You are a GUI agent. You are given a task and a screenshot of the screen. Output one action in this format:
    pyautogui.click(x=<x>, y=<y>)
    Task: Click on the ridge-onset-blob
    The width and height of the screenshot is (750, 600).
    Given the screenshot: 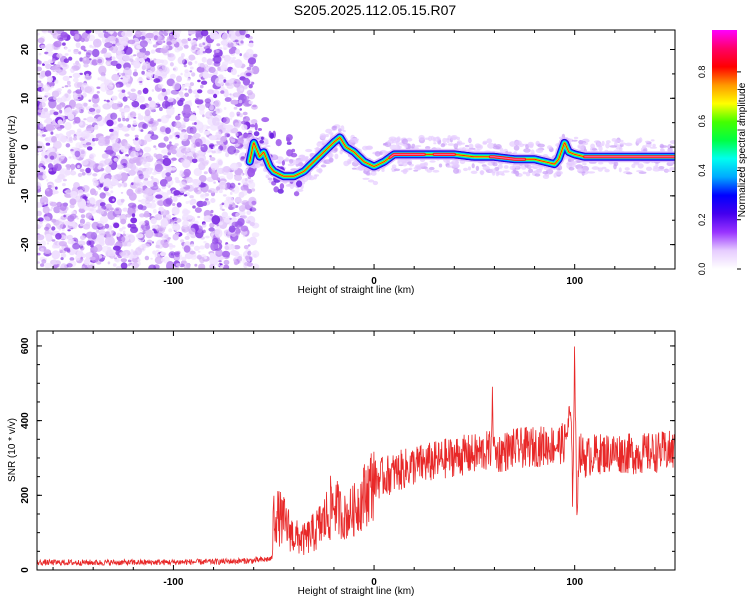 What is the action you would take?
    pyautogui.click(x=294, y=155)
    